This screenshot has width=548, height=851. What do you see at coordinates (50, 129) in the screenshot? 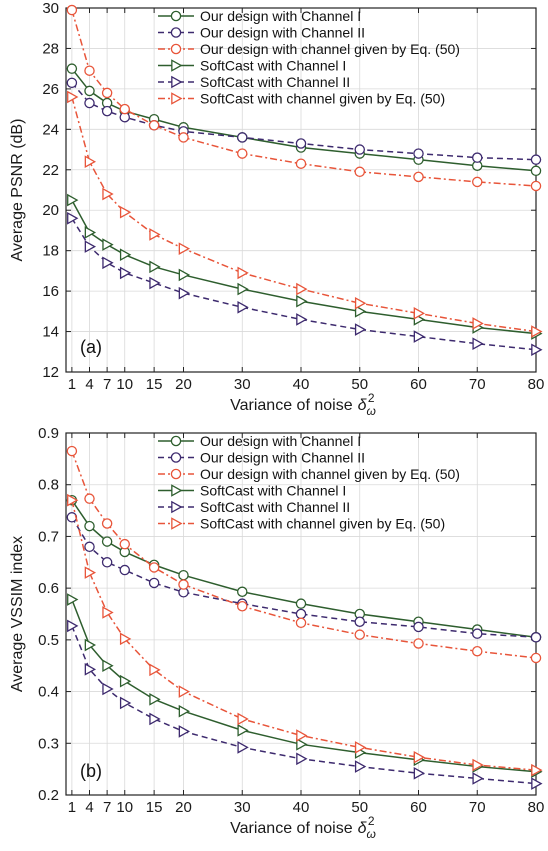
I see `y-tick-label: 24` at bounding box center [50, 129].